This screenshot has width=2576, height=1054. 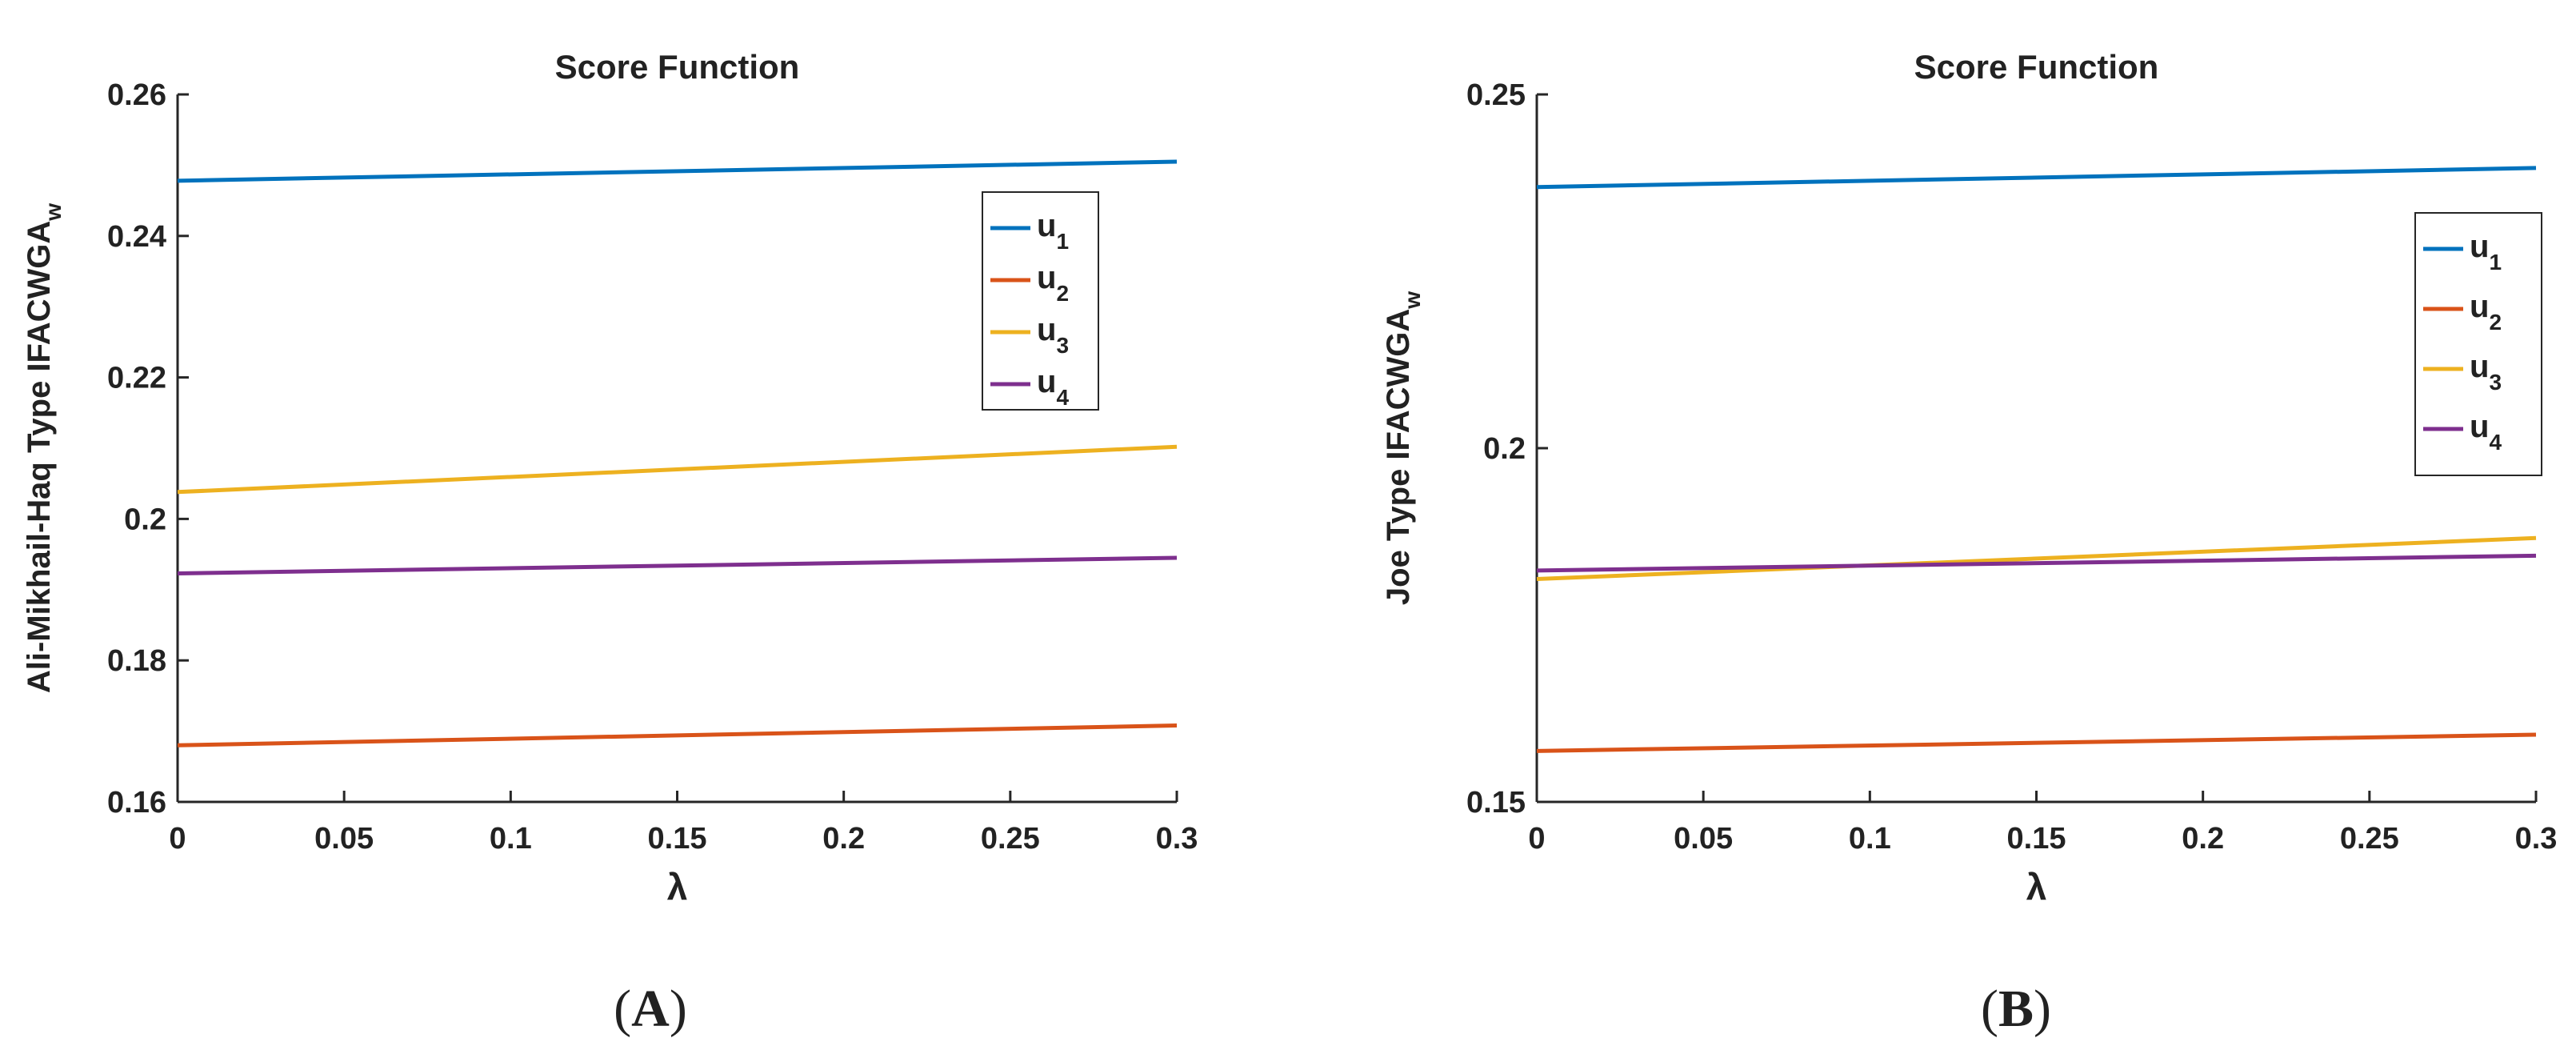 I want to click on y-axis-label: Ali-Mikhail-Haq Type IFACWGAw, so click(x=44, y=448).